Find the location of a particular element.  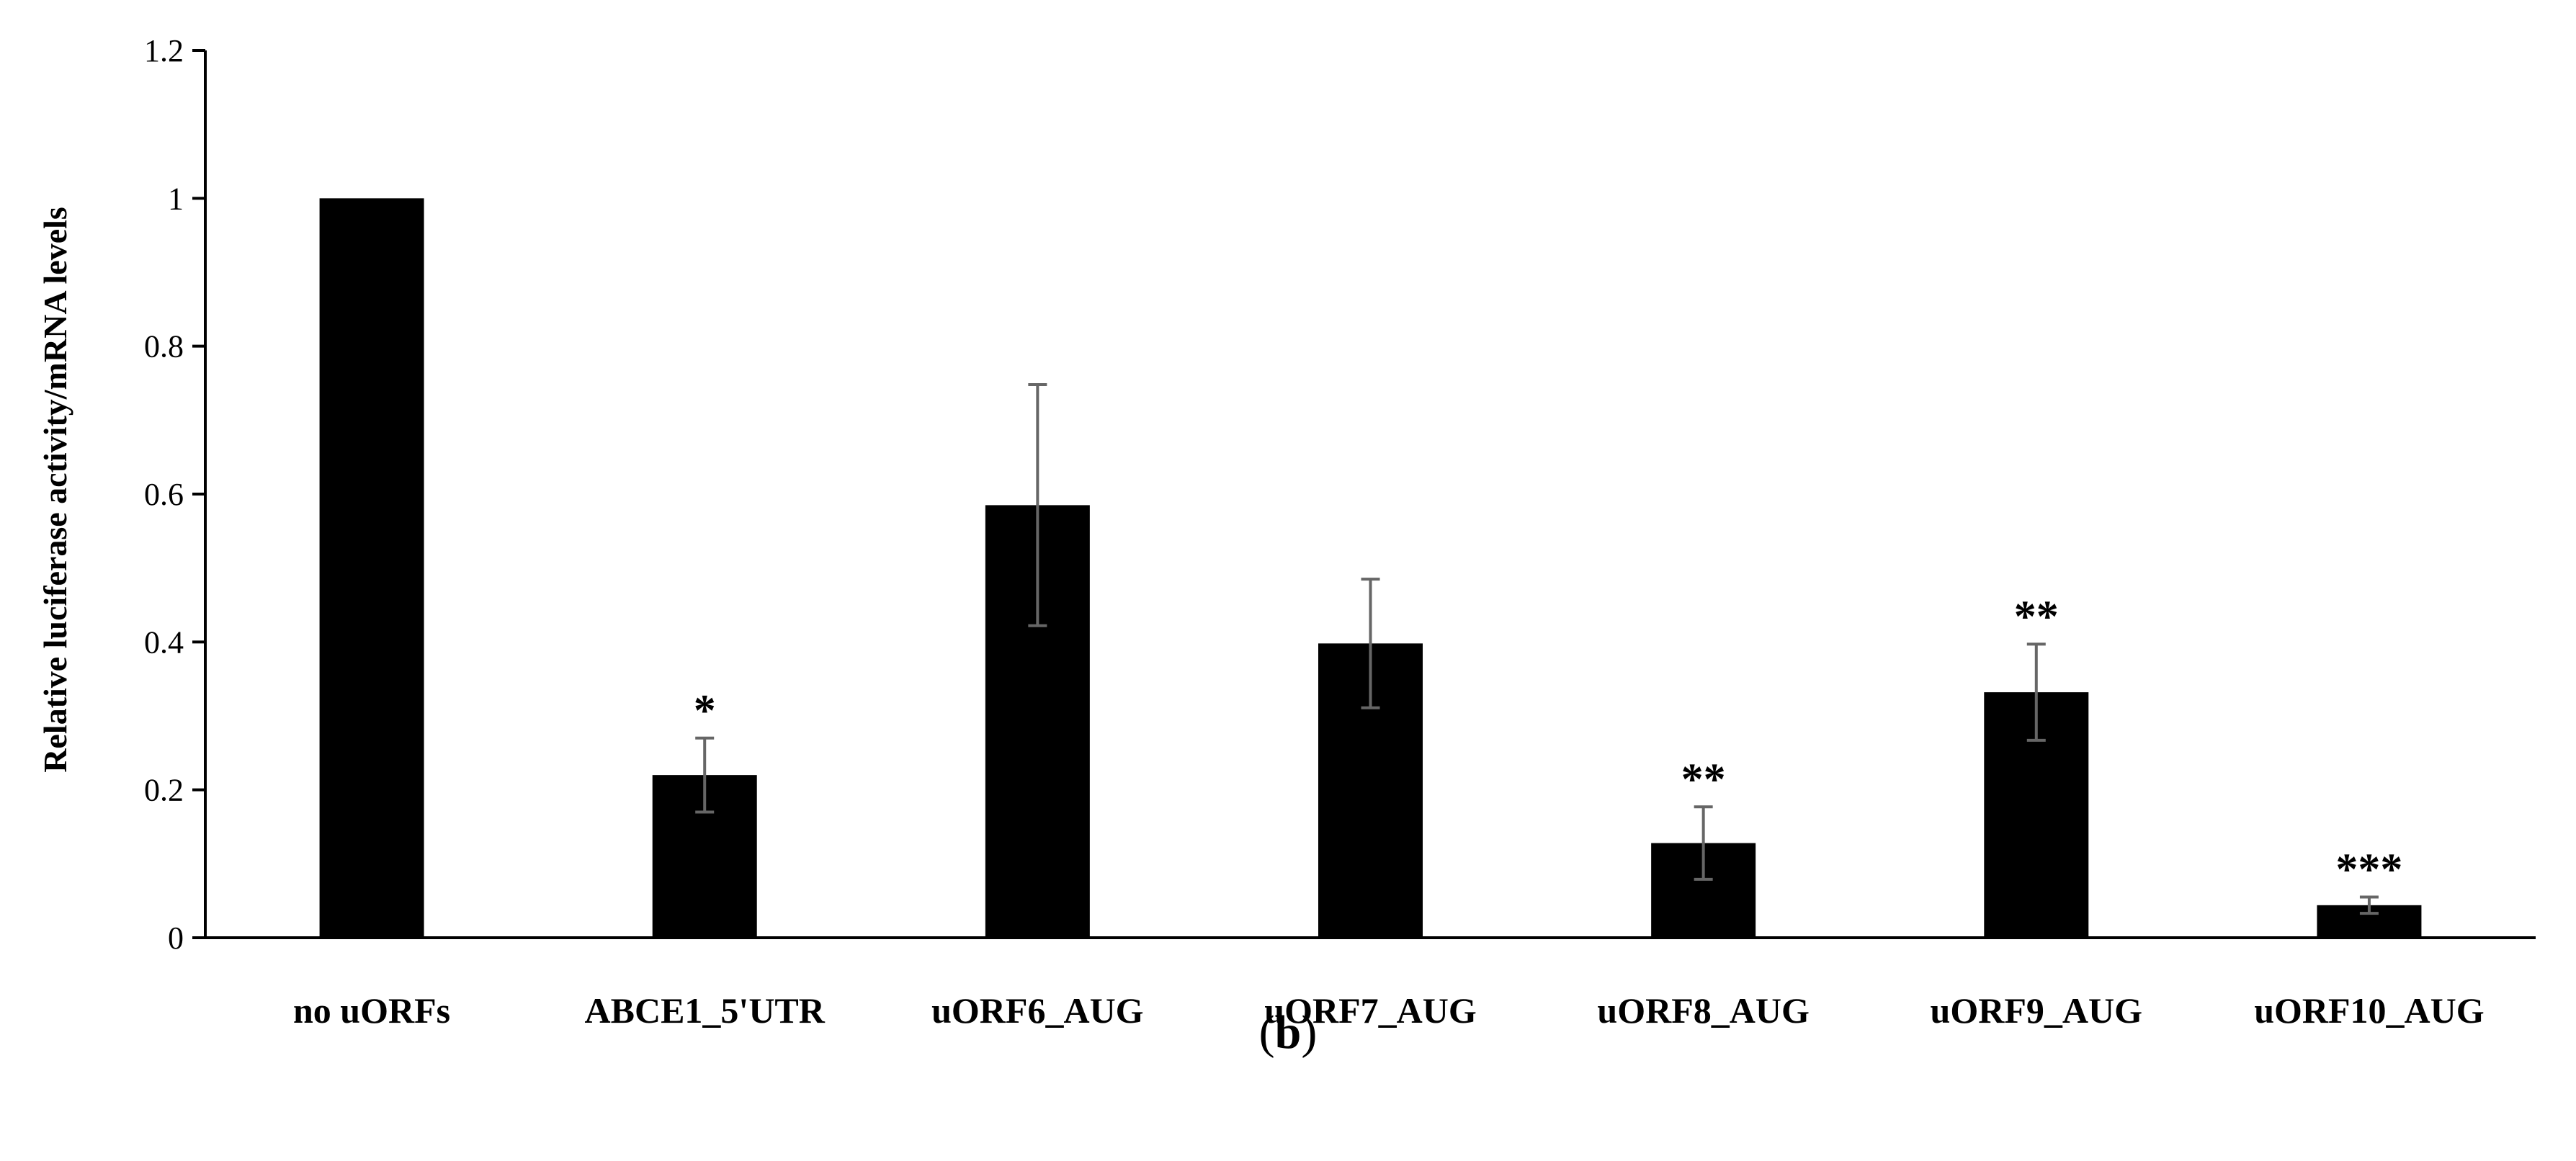

y-tick-label: 0.4 is located at coordinates (164, 642).